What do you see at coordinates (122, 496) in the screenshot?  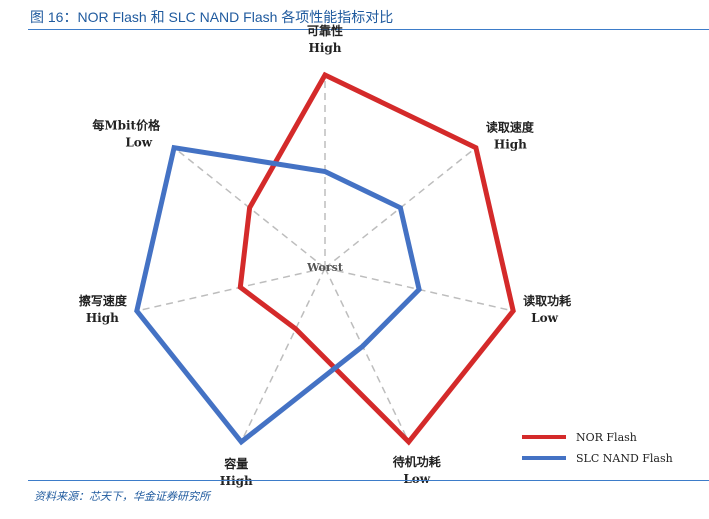 I see `source-note: 资料来源：芯天下，华金证券研究所` at bounding box center [122, 496].